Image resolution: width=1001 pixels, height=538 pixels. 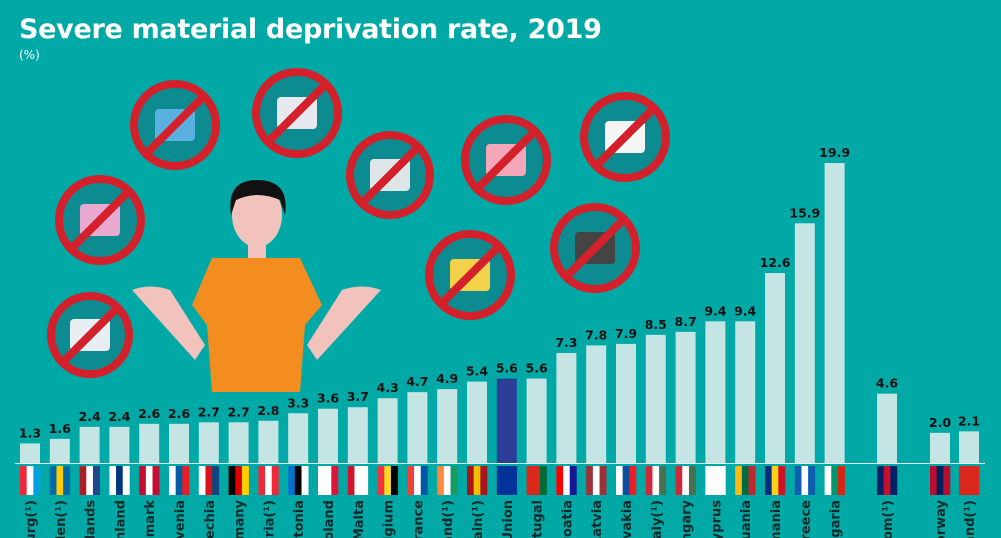 What do you see at coordinates (210, 519) in the screenshot?
I see `category-label: echia` at bounding box center [210, 519].